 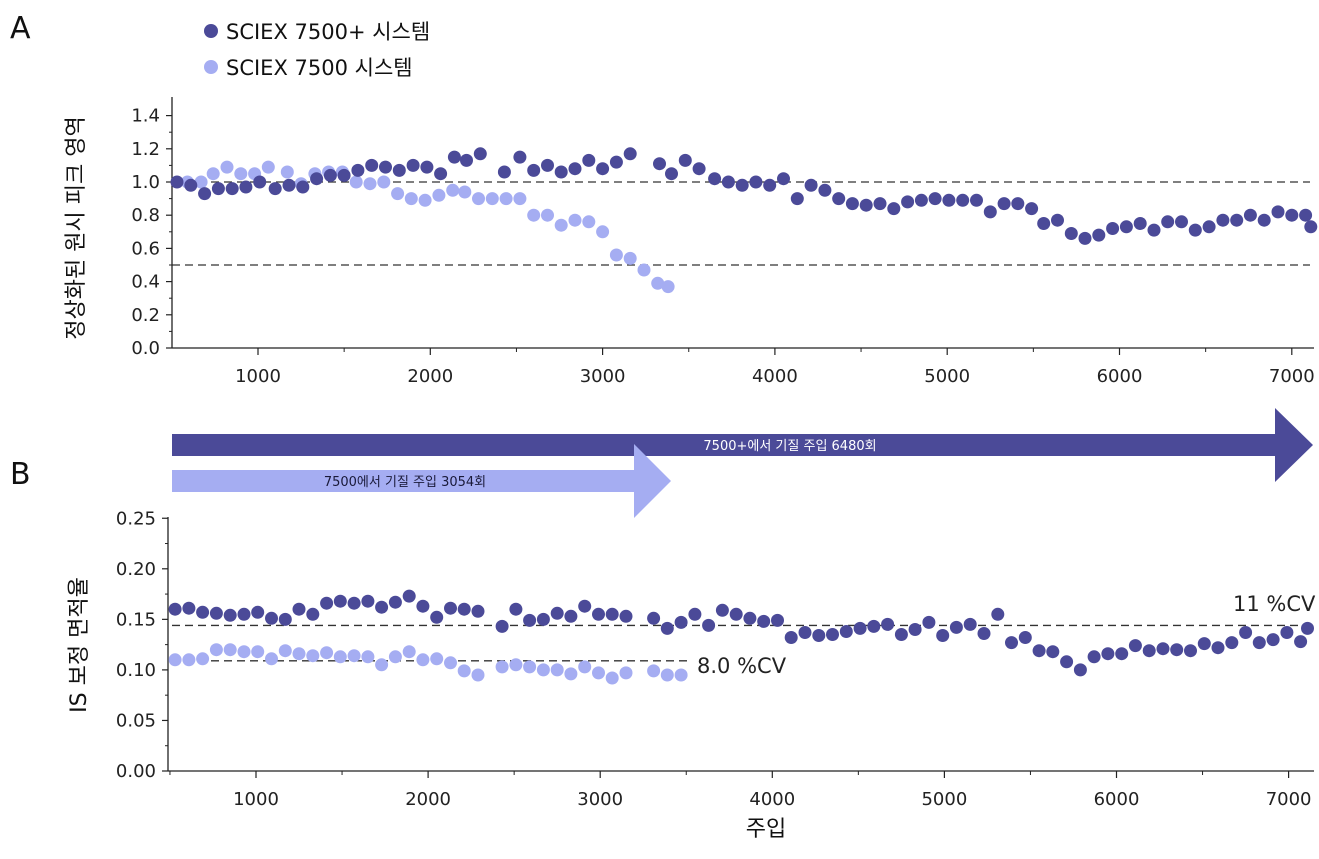 I want to click on injection-arrows: 7500+에서 기질 주입 6480회 7500에서 기질 주입 3054회, so click(x=742, y=463).